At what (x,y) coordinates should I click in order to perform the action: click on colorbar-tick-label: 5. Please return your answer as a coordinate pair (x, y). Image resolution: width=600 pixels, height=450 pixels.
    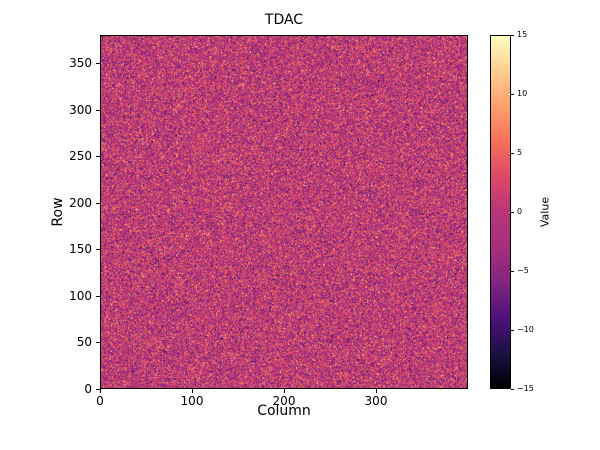
    Looking at the image, I should click on (520, 152).